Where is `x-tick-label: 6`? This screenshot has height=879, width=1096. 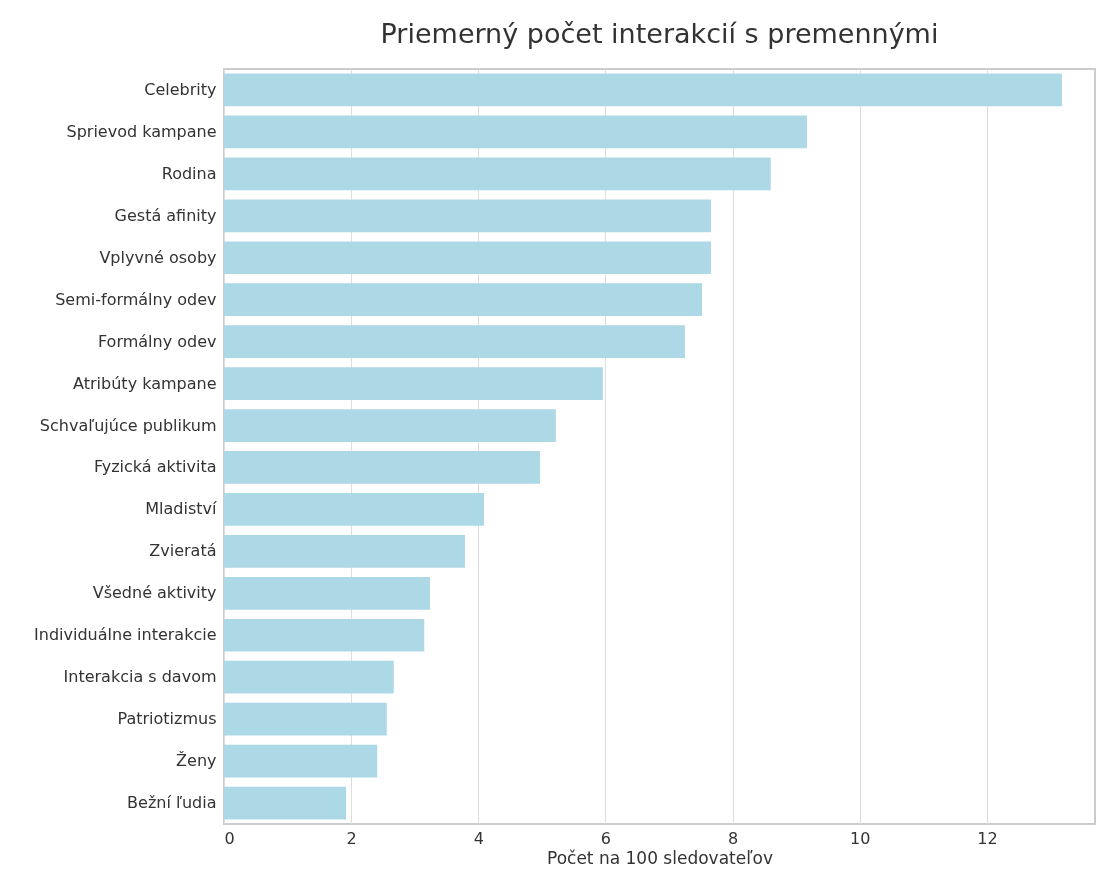 x-tick-label: 6 is located at coordinates (606, 838).